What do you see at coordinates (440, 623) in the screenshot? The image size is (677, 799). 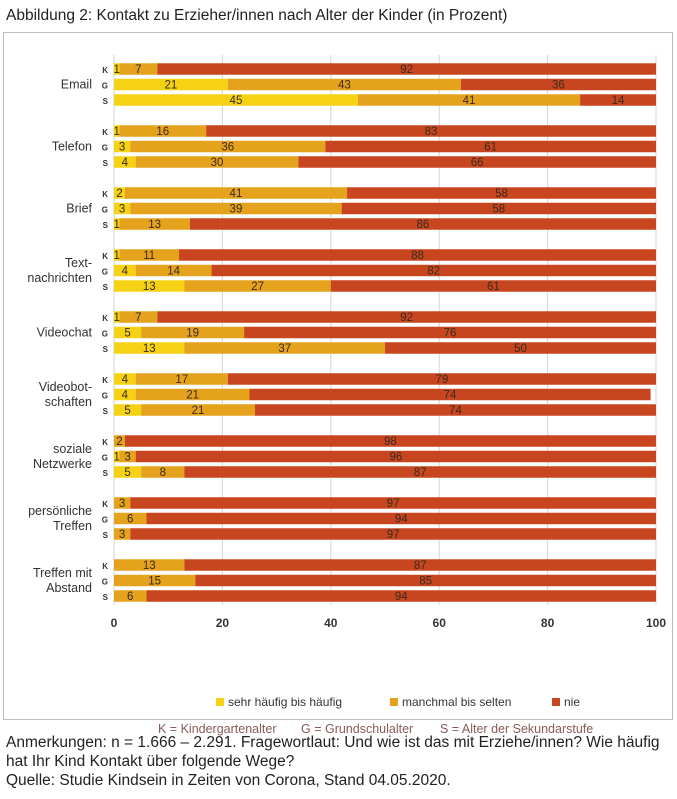 I see `x-tick-label: 60` at bounding box center [440, 623].